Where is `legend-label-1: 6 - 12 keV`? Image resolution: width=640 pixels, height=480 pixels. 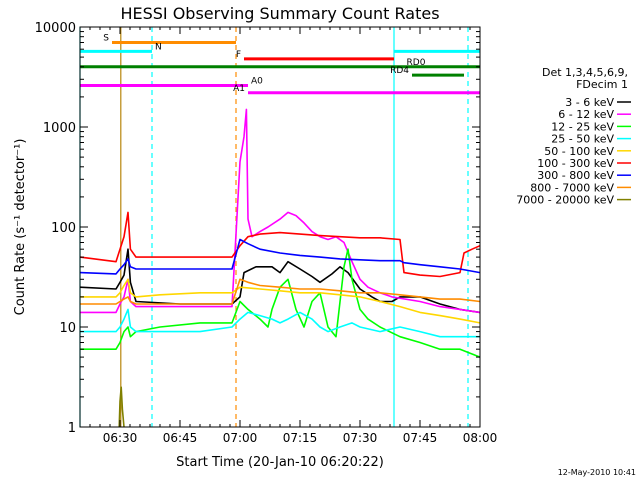 legend-label-1: 6 - 12 keV is located at coordinates (586, 114).